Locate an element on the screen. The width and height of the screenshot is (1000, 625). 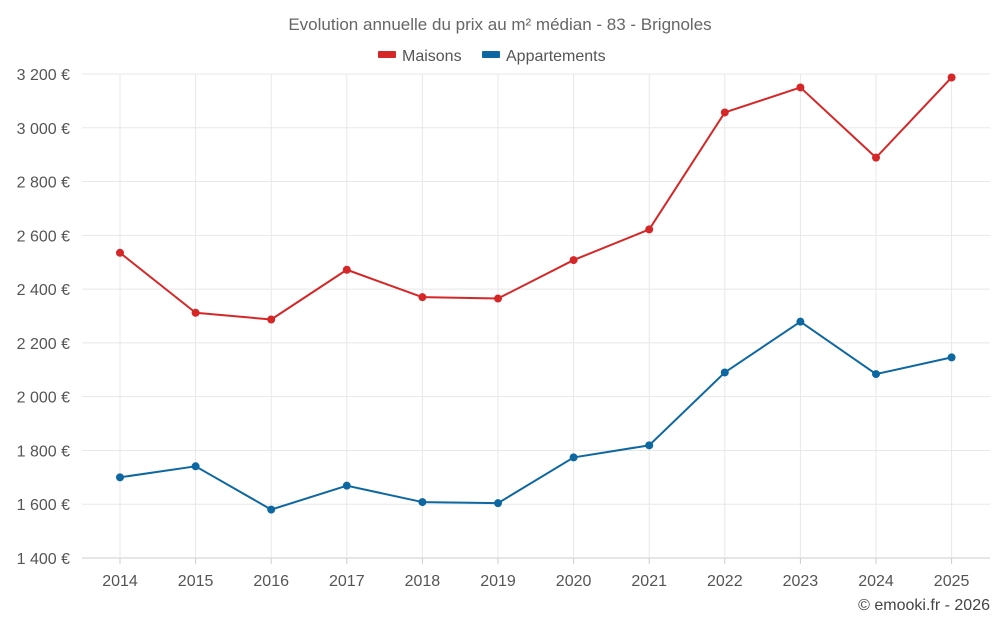
credit-text: © emooki.fr - 2026 is located at coordinates (924, 605).